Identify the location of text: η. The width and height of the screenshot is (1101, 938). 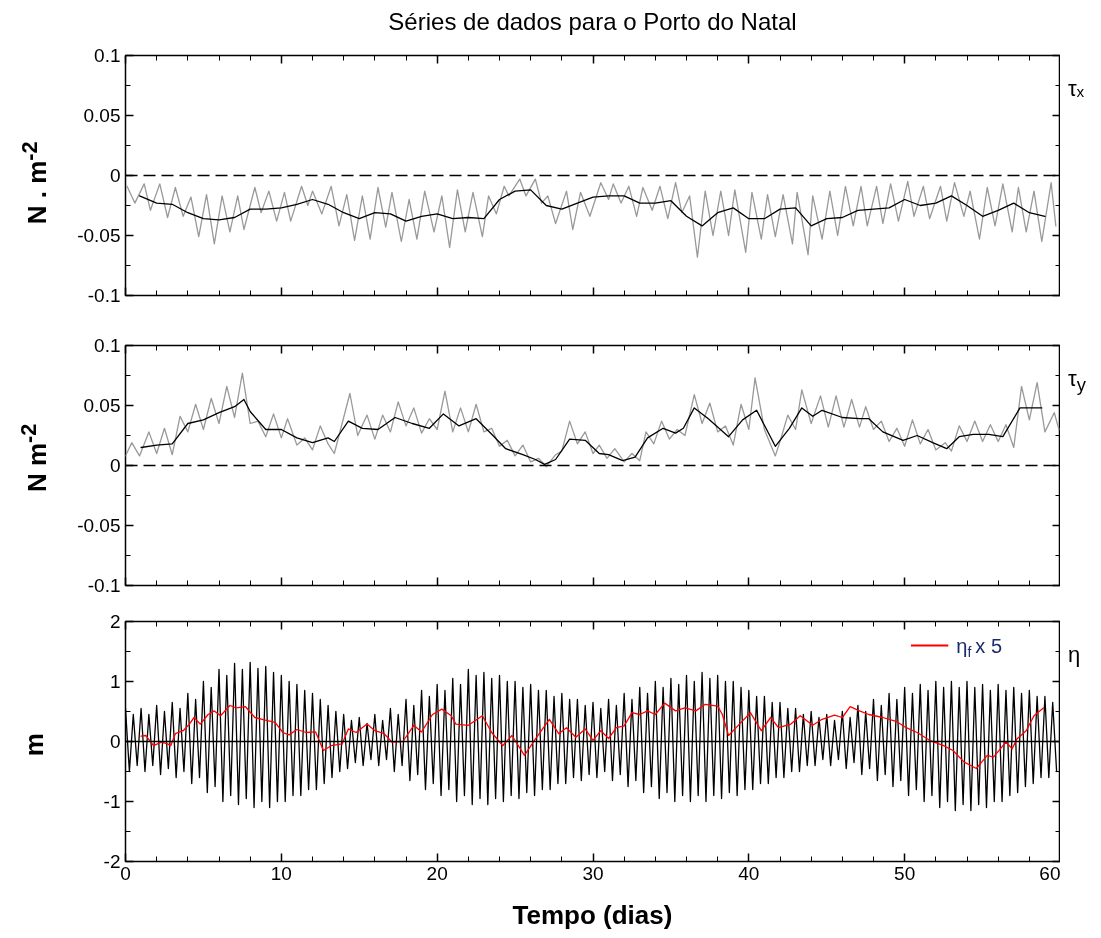
(1074, 655).